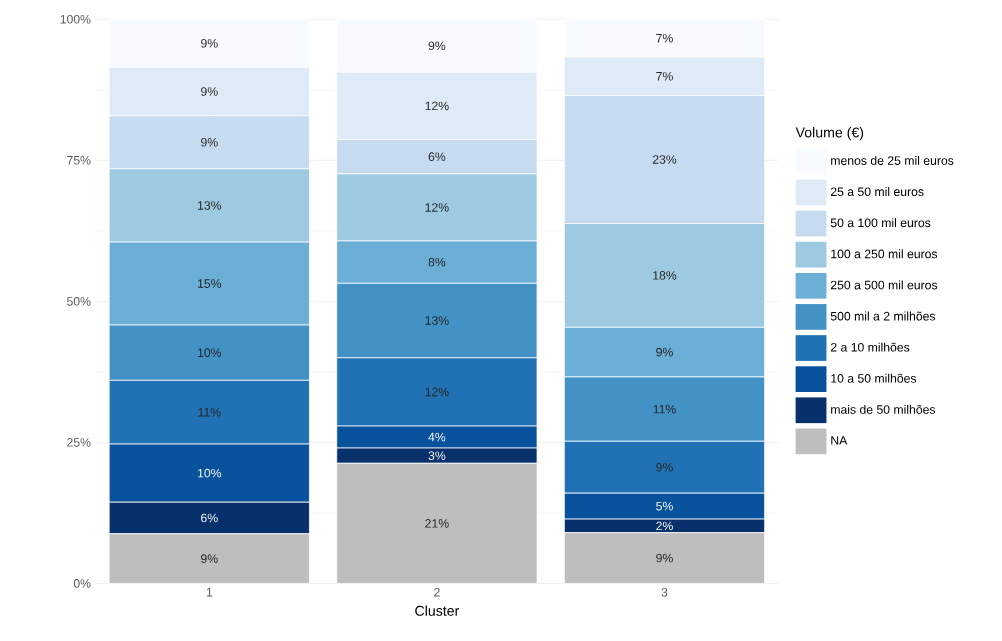 The image size is (1002, 641). Describe the element at coordinates (437, 437) in the screenshot. I see `data-label: 4%` at that location.